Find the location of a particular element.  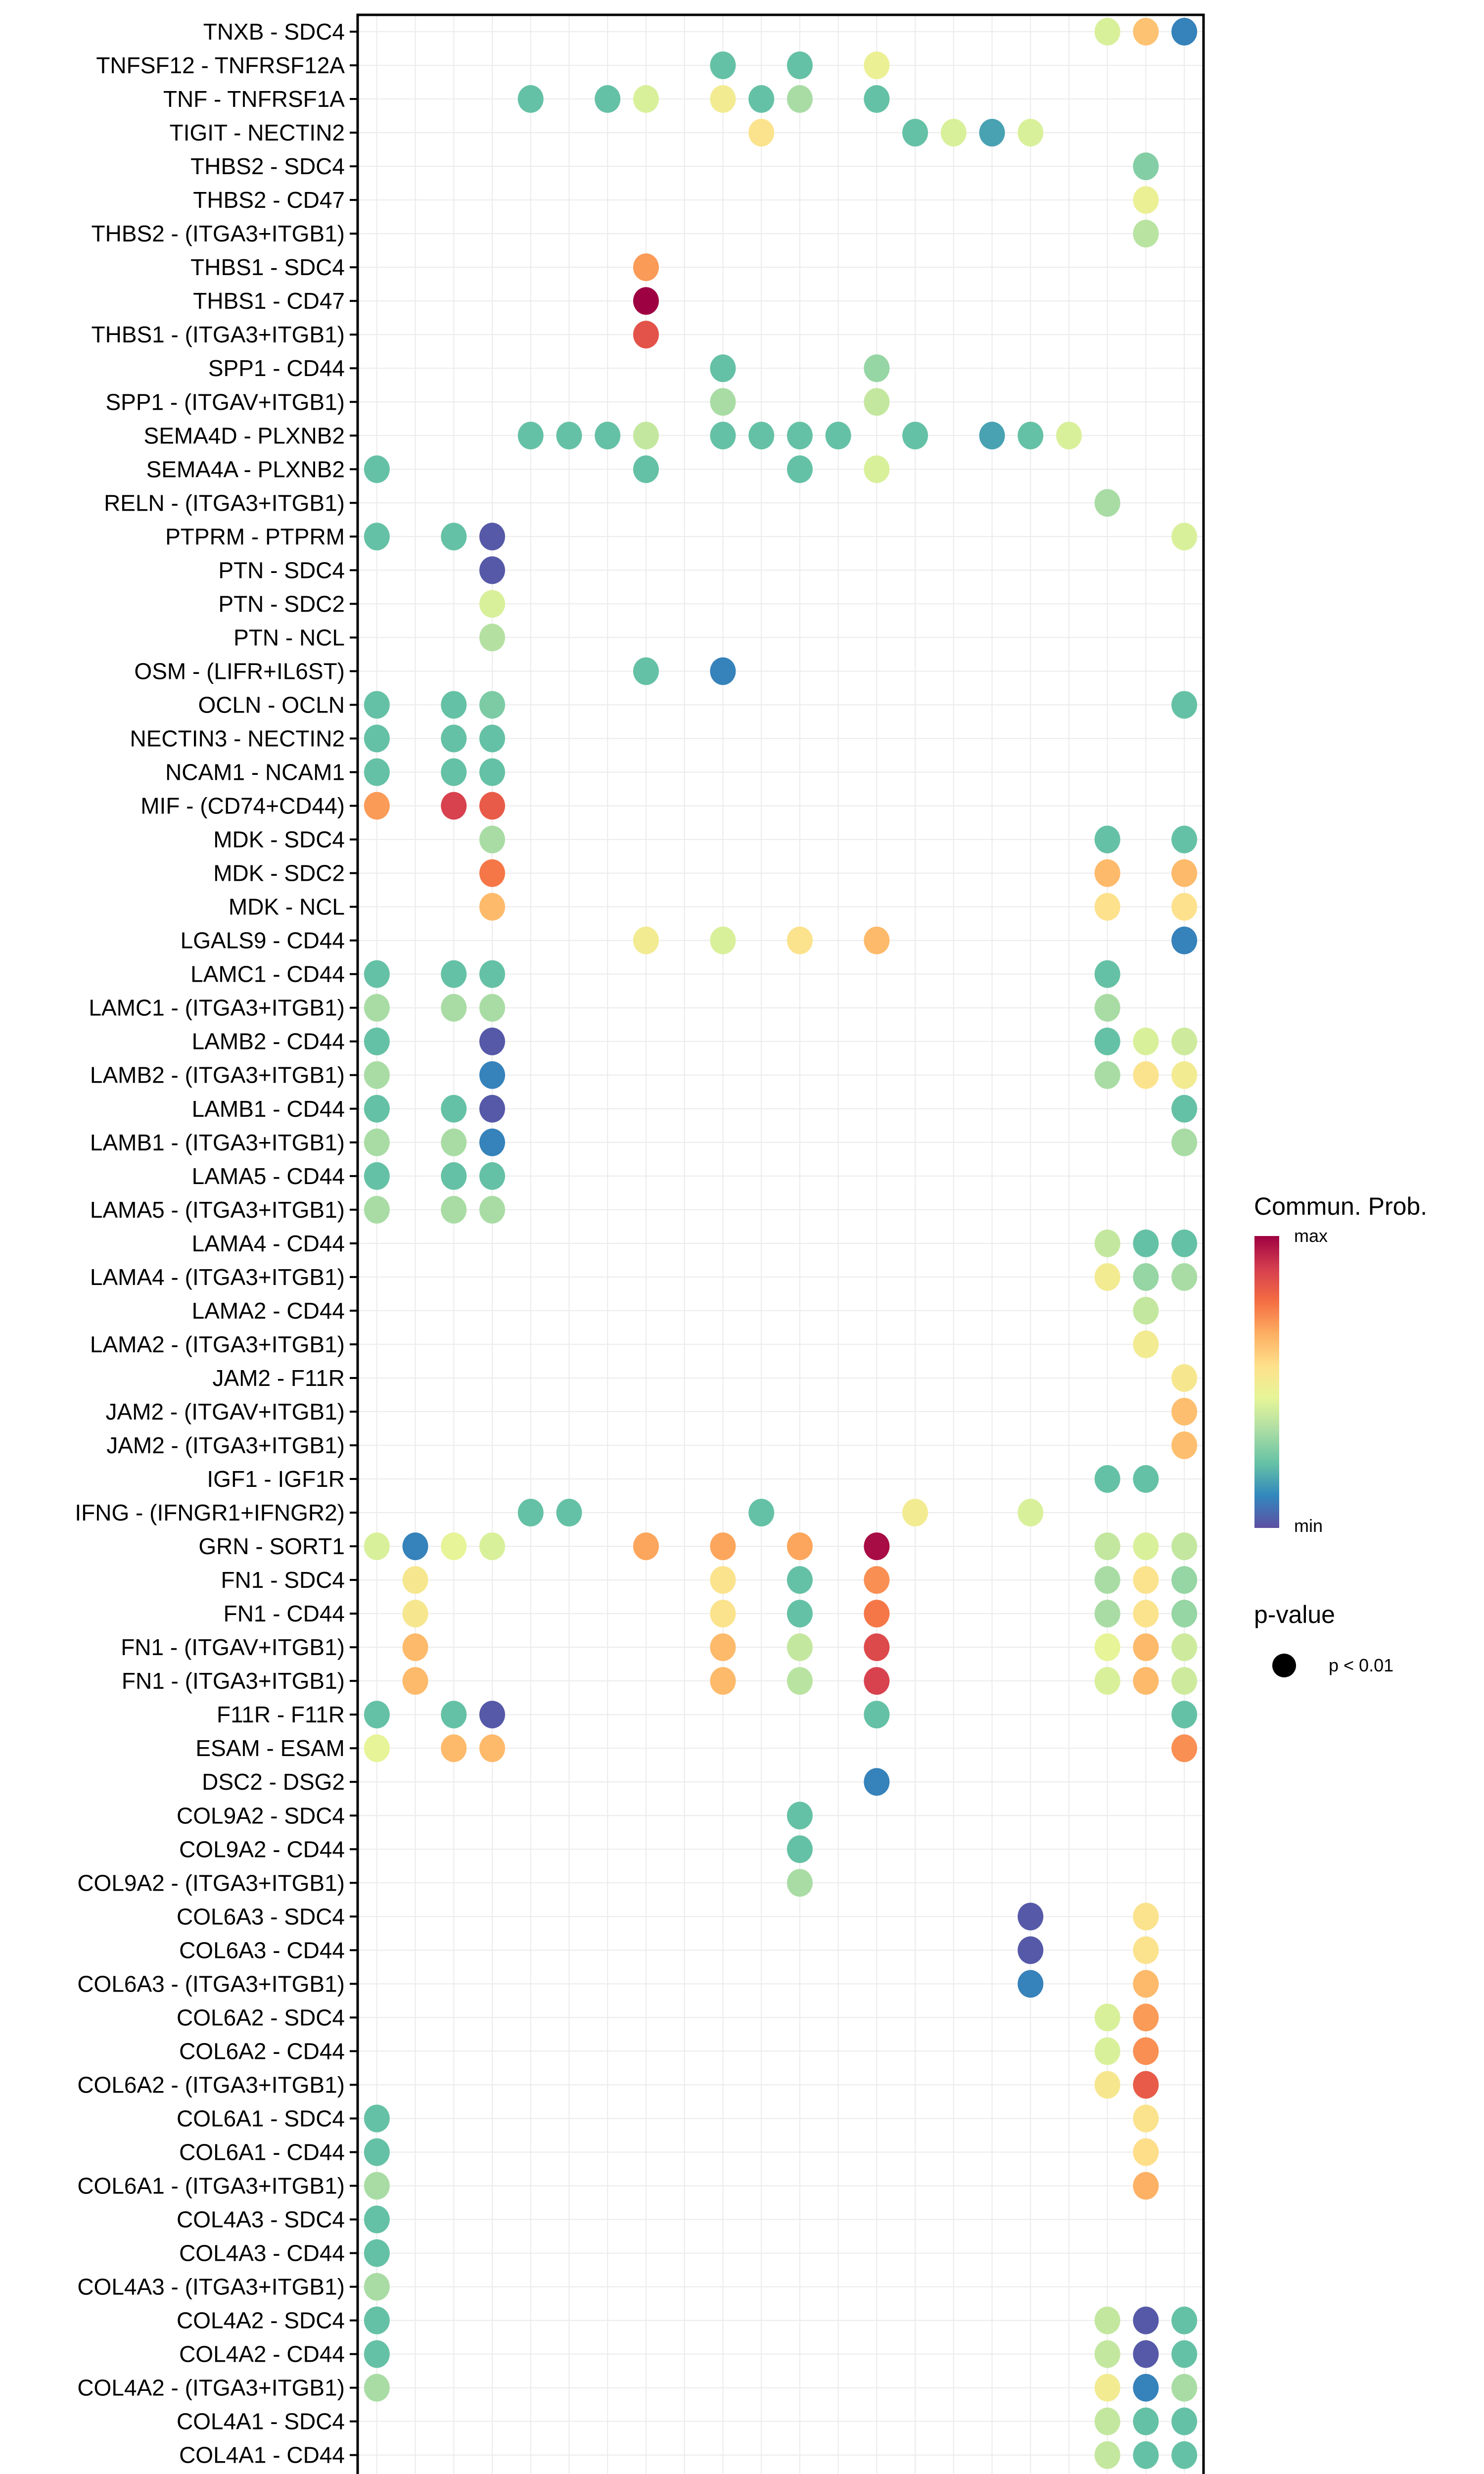

y-tick-label: THBS1 - SDC4 is located at coordinates (267, 267).